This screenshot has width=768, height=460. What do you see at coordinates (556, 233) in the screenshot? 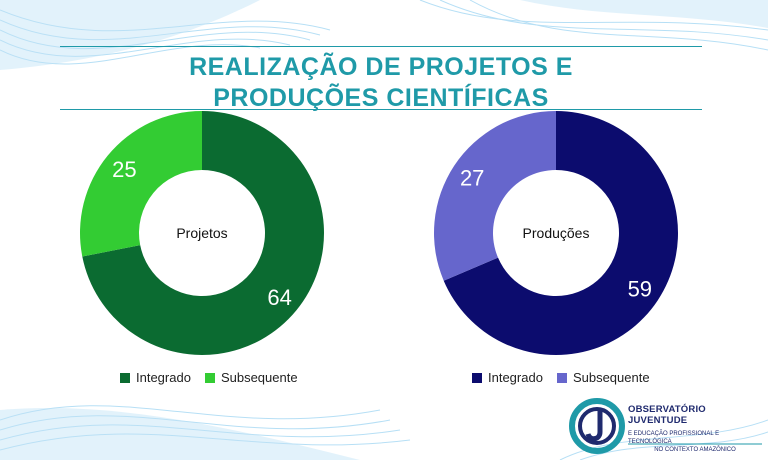
I see `center-label-producoes: Produções` at bounding box center [556, 233].